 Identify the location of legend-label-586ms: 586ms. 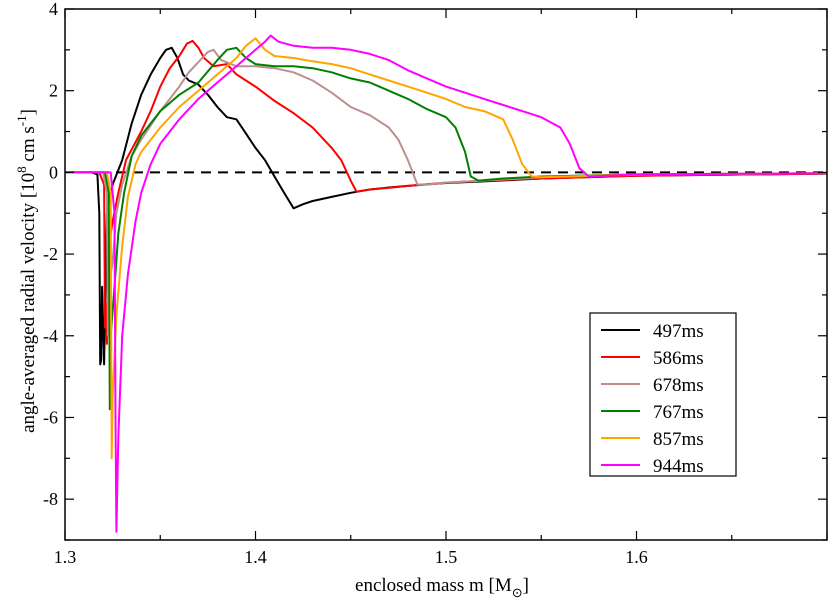
(678, 358).